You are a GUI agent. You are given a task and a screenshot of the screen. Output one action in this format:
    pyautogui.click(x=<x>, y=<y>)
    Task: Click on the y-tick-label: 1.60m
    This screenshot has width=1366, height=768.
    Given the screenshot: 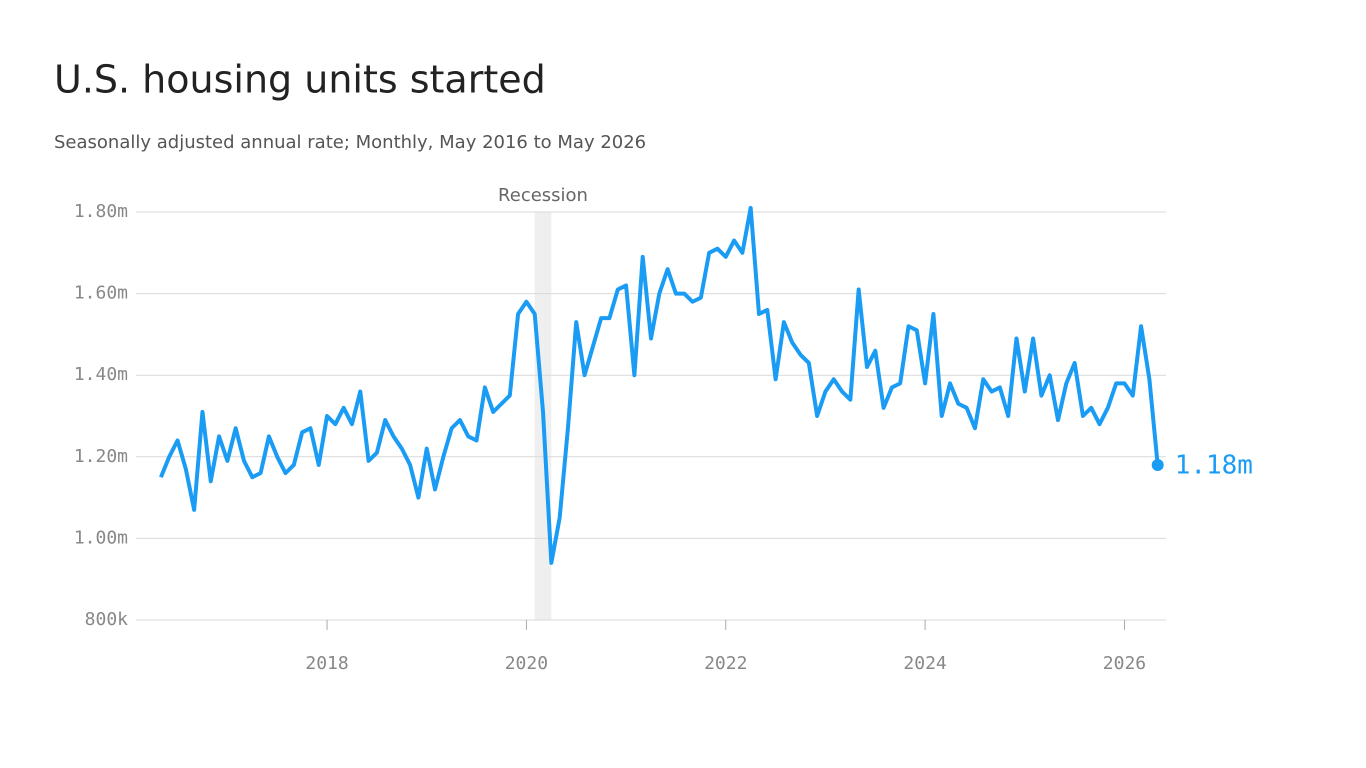 What is the action you would take?
    pyautogui.click(x=101, y=293)
    